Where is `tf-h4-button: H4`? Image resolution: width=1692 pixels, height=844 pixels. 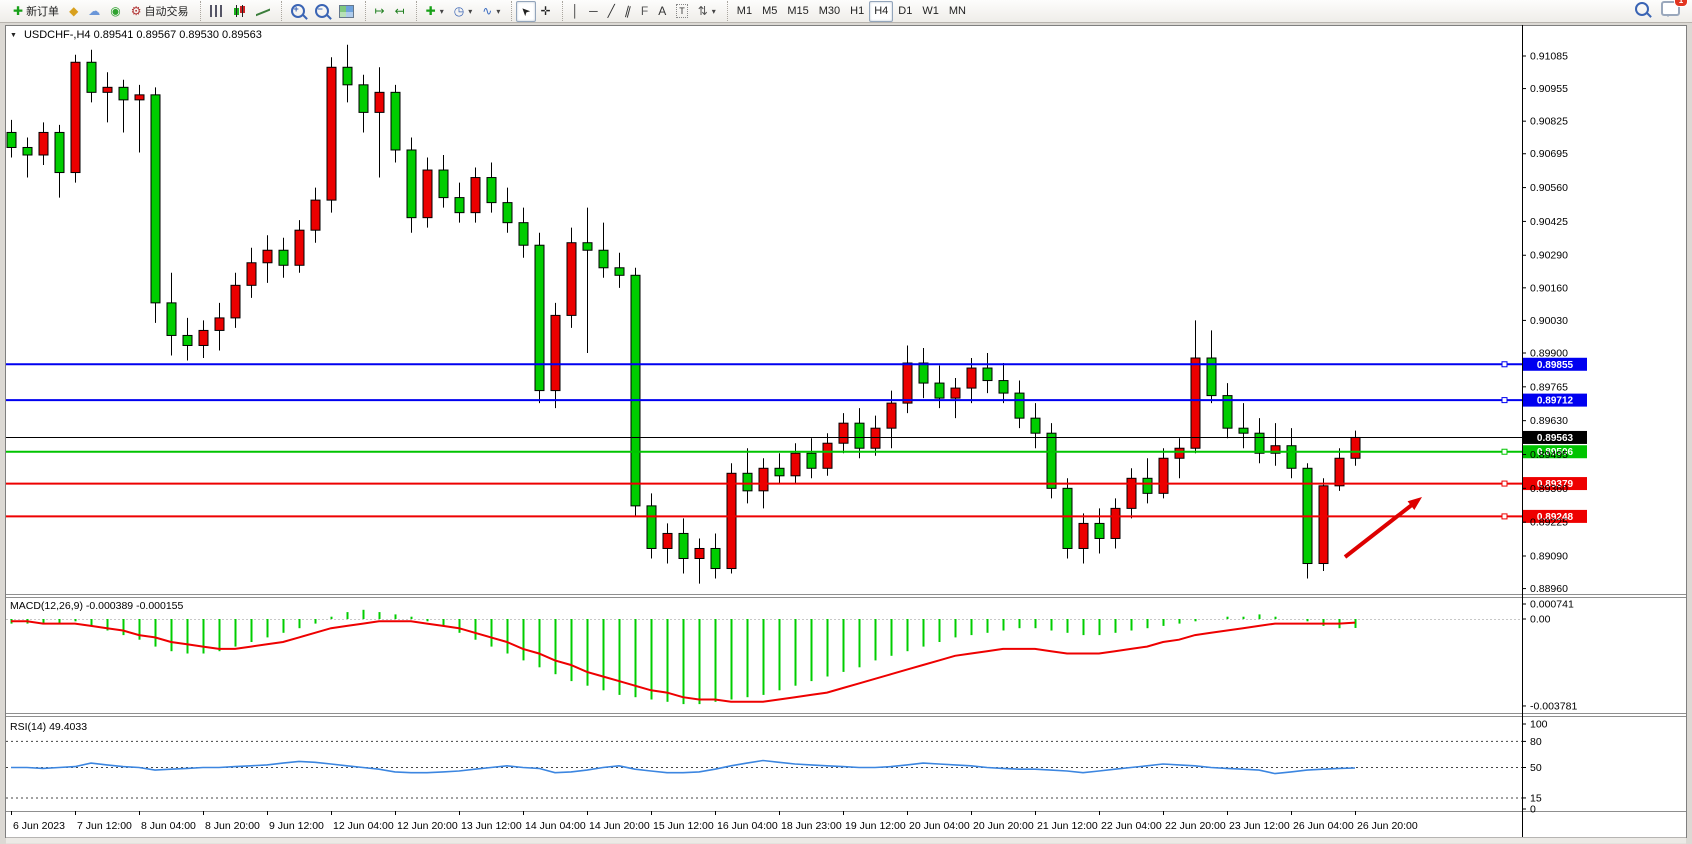
tf-h4-button: H4 is located at coordinates (881, 11).